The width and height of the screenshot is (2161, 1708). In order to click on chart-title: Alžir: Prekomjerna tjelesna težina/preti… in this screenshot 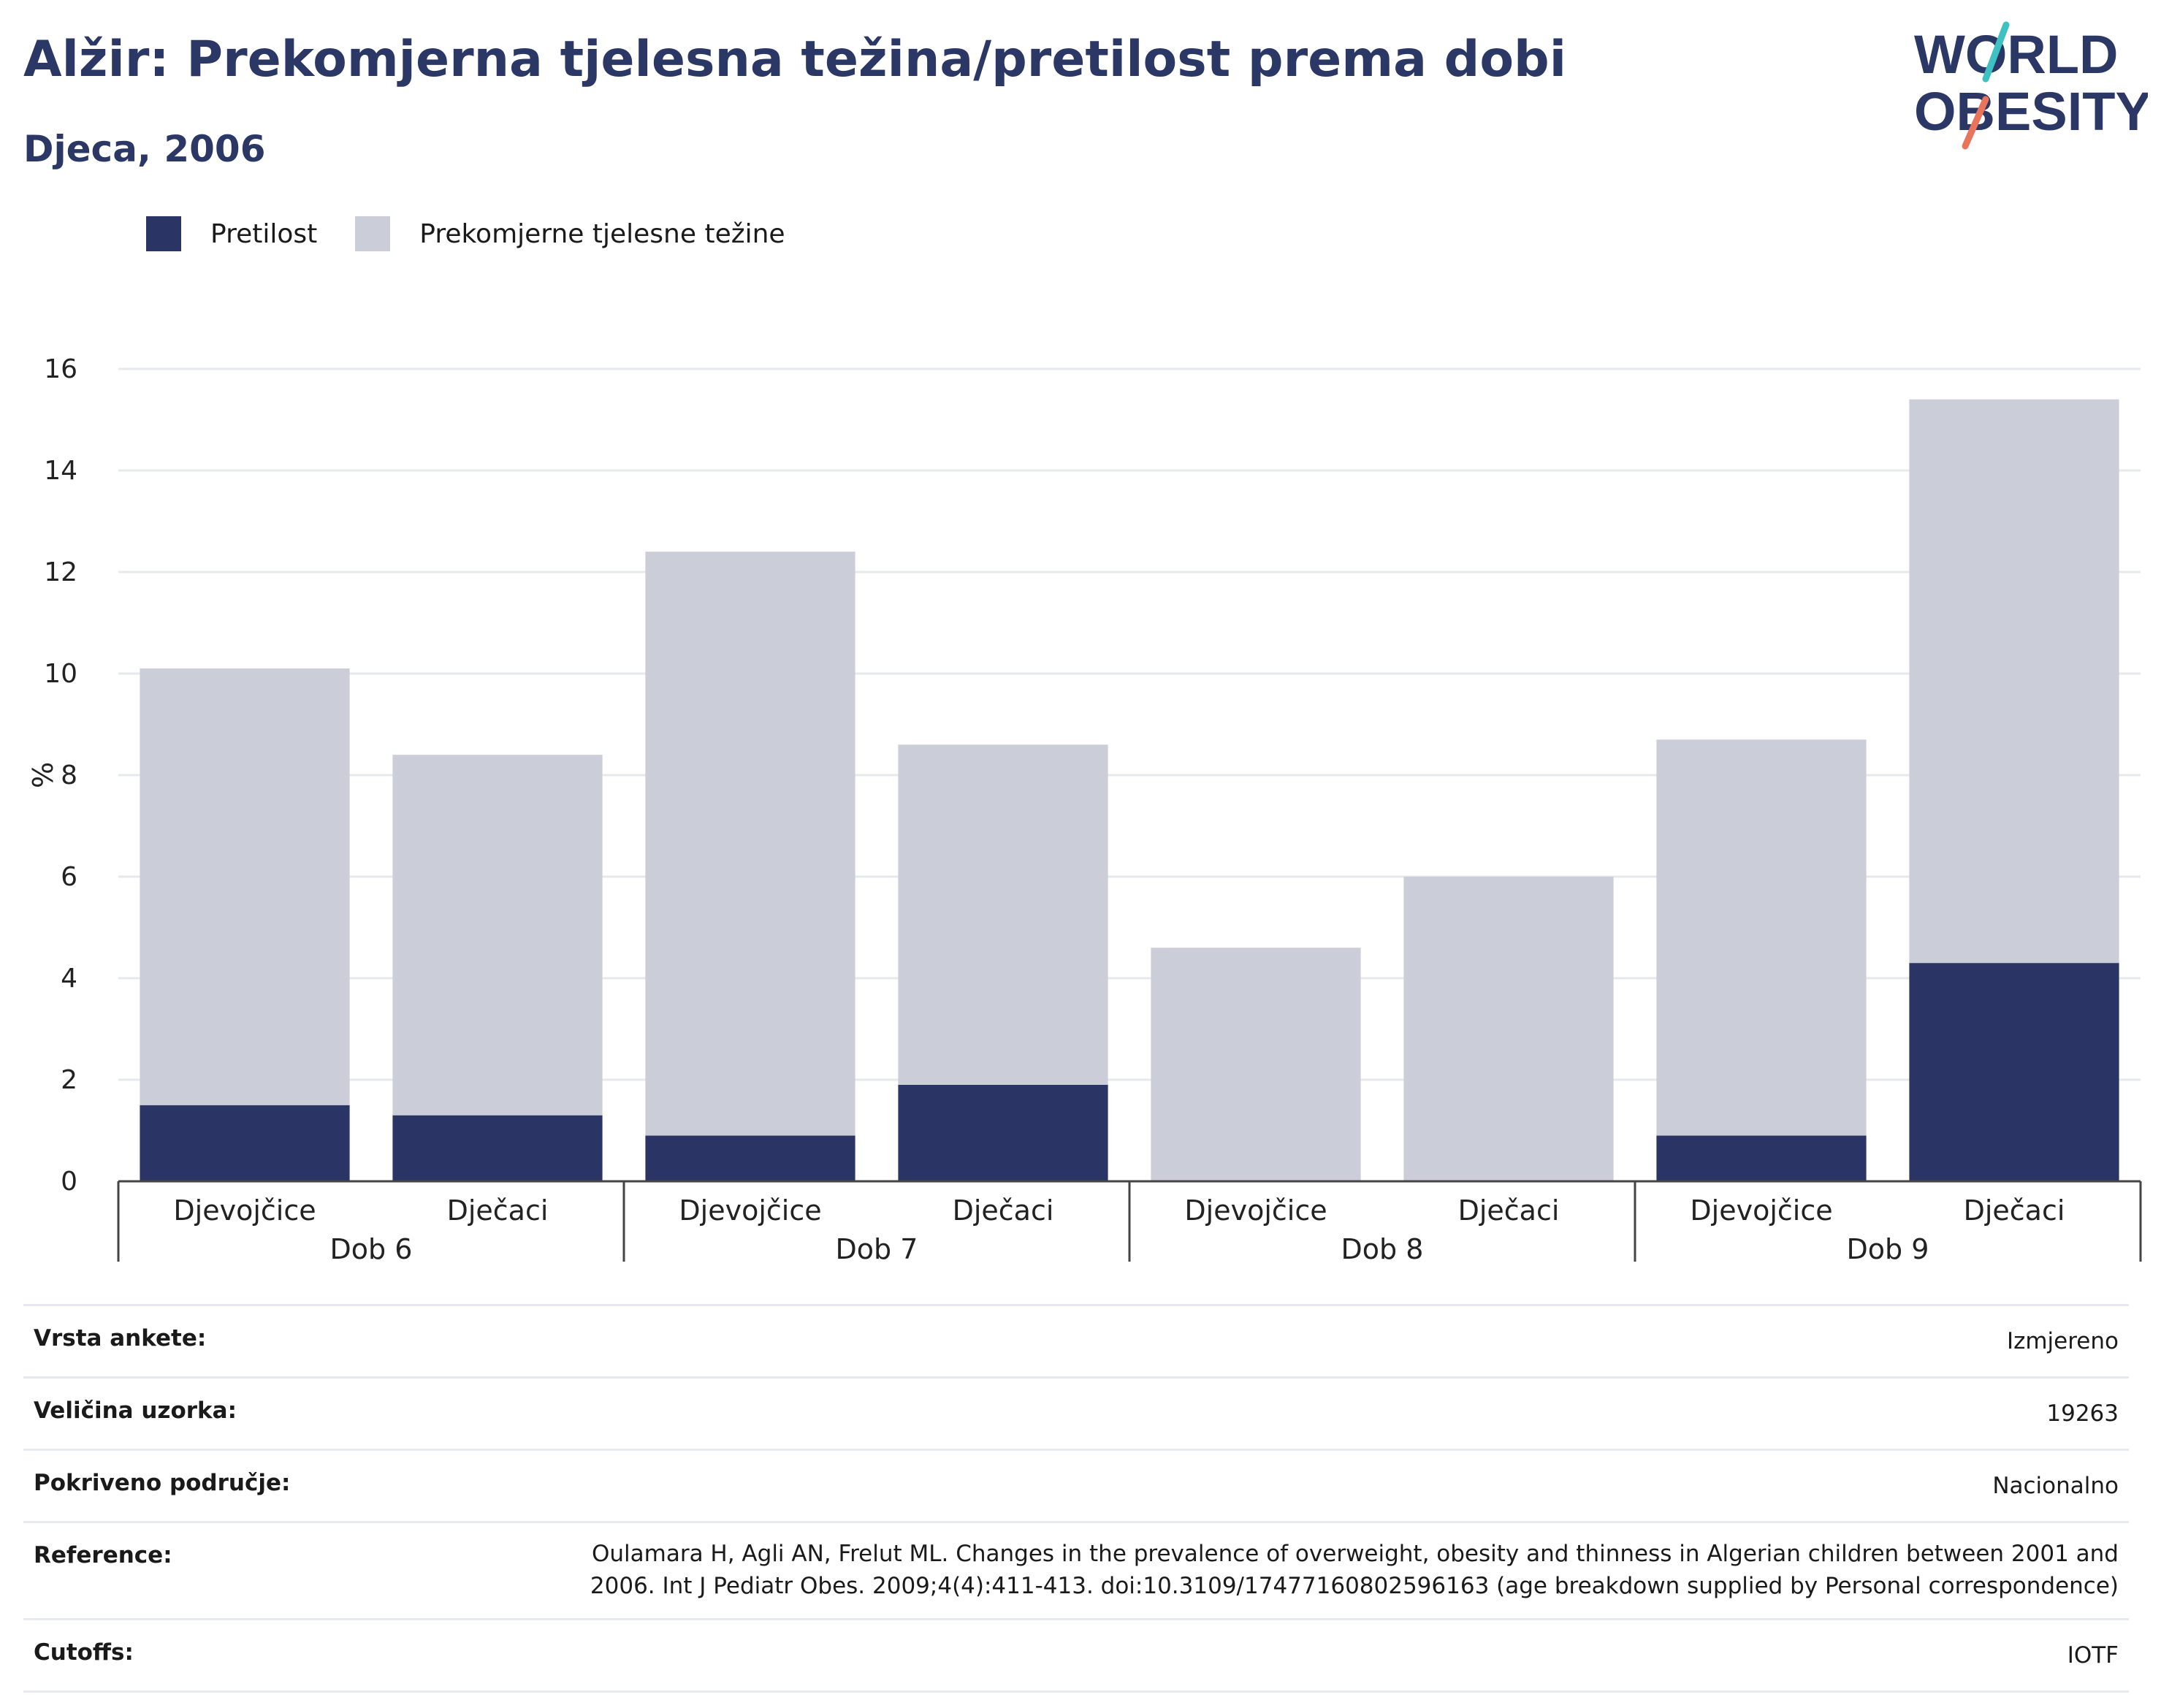, I will do `click(795, 59)`.